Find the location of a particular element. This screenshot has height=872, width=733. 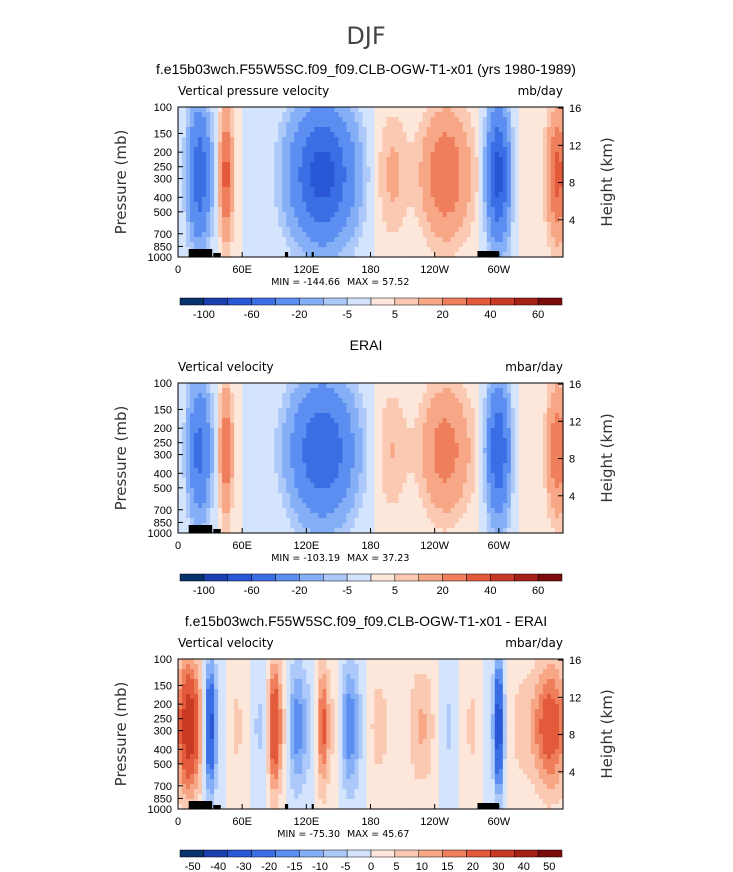

panel-units: mb/day is located at coordinates (540, 91).